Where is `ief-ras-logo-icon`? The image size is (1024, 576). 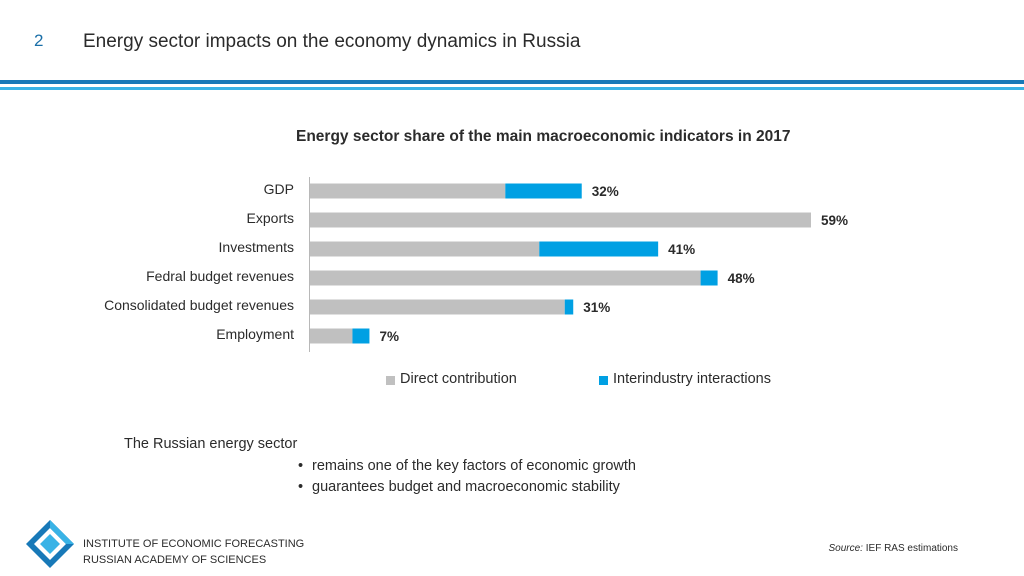 ief-ras-logo-icon is located at coordinates (50, 544).